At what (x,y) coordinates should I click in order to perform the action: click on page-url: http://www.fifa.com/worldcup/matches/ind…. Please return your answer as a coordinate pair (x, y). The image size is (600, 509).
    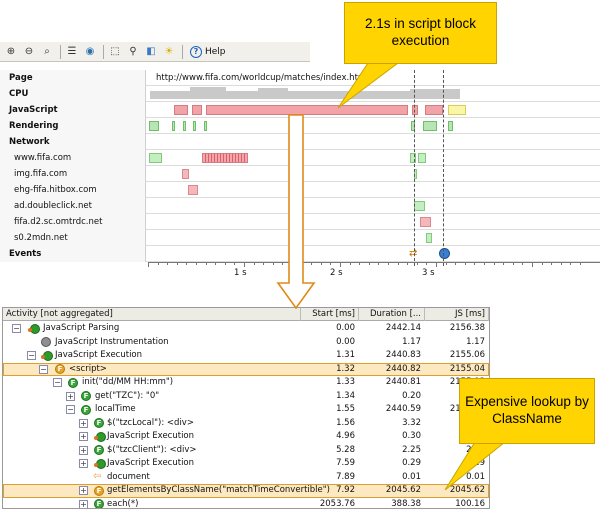
    Looking at the image, I should click on (262, 78).